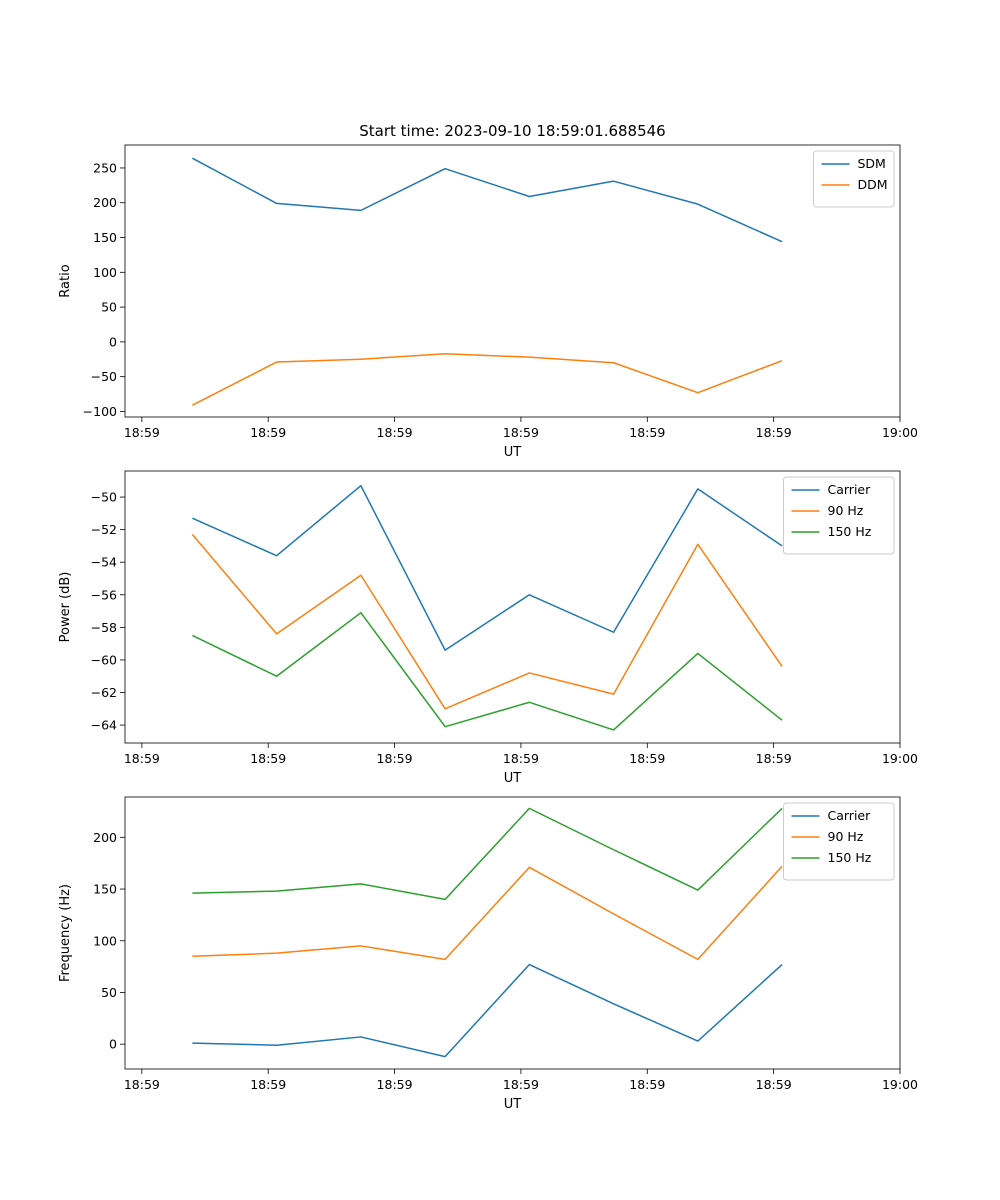  What do you see at coordinates (900, 1084) in the screenshot?
I see `panel-3-x-tick-label: 19:00` at bounding box center [900, 1084].